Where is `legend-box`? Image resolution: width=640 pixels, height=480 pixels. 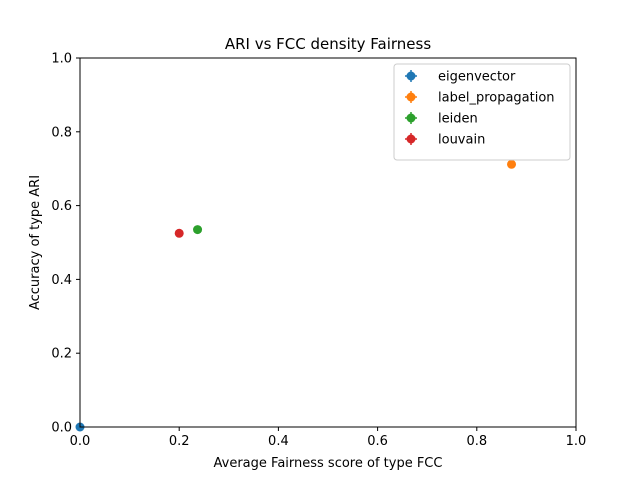
legend-box is located at coordinates (482, 112).